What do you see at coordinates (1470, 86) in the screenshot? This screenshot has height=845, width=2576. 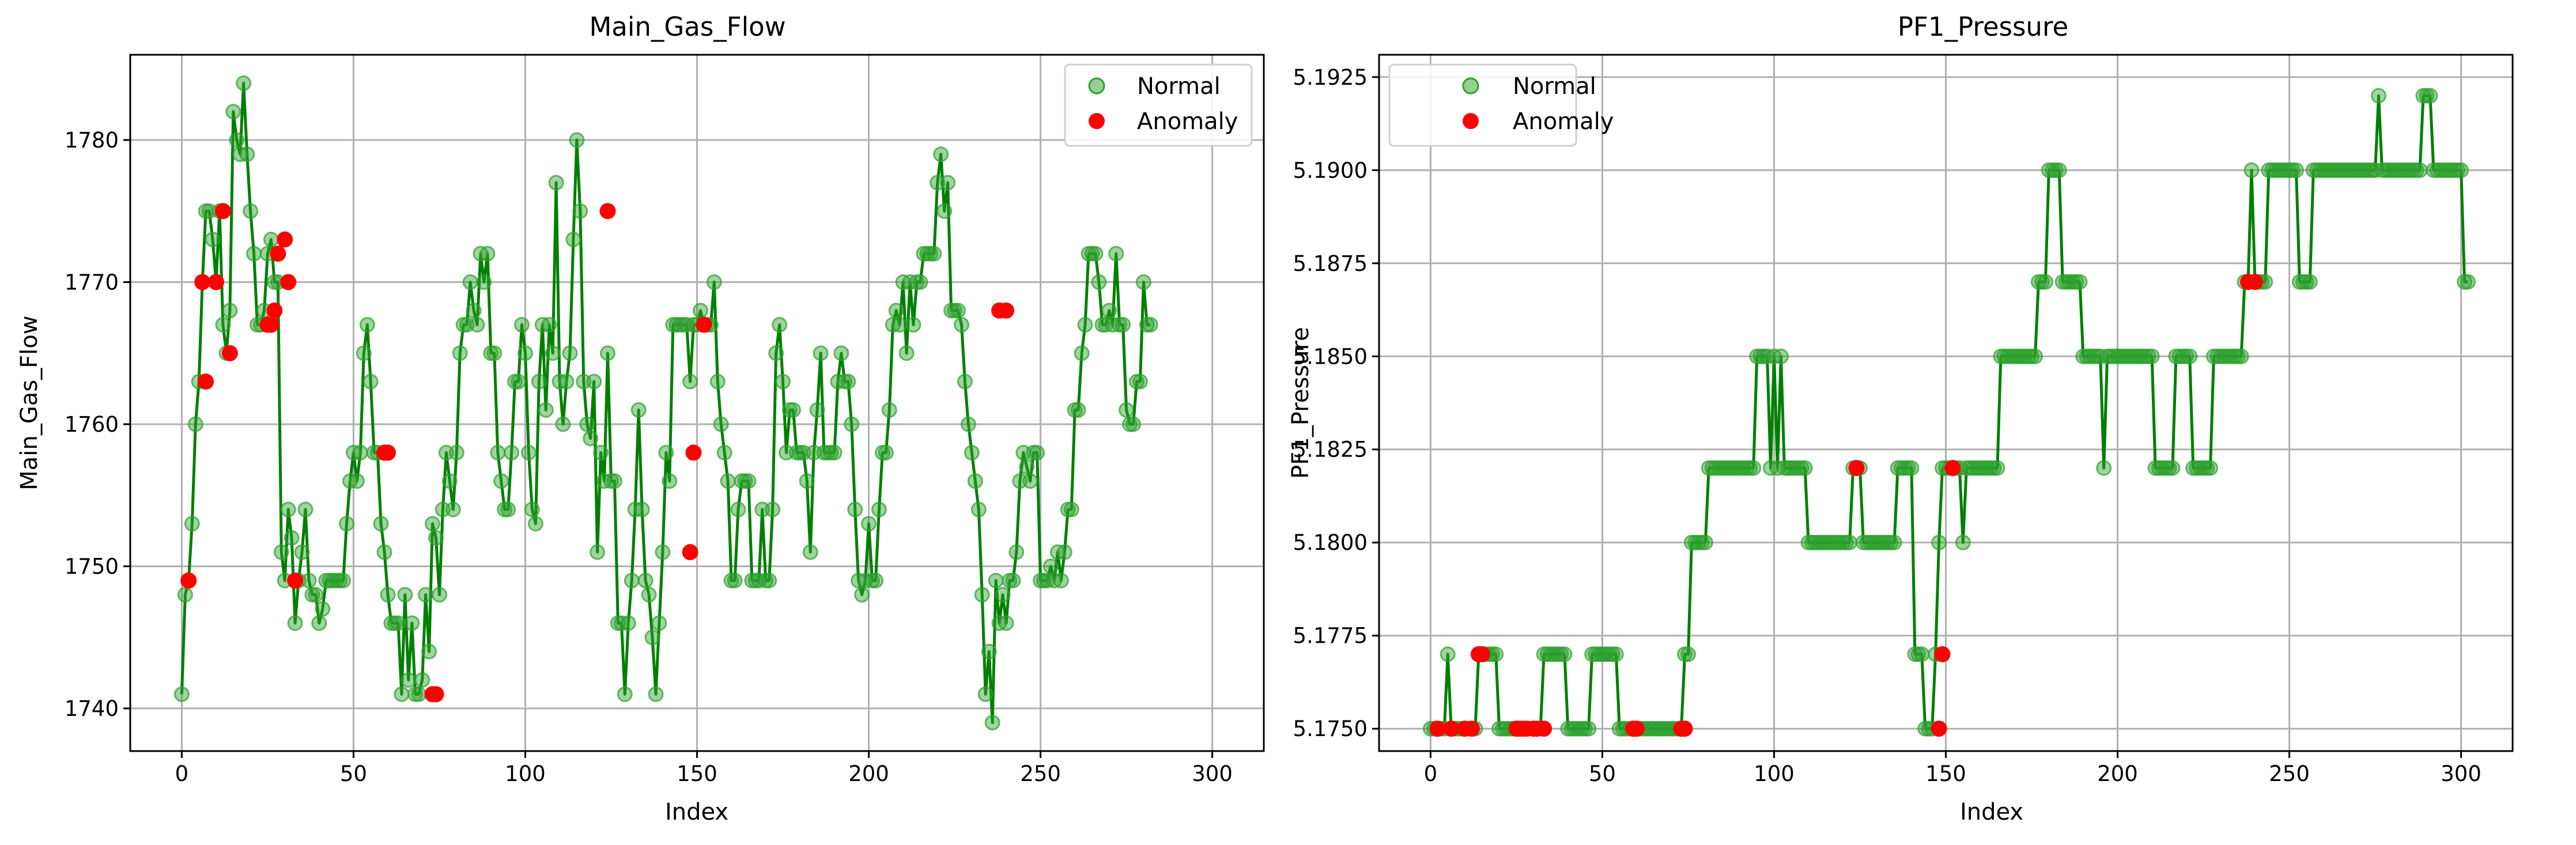 I see `legend-normal-marker` at bounding box center [1470, 86].